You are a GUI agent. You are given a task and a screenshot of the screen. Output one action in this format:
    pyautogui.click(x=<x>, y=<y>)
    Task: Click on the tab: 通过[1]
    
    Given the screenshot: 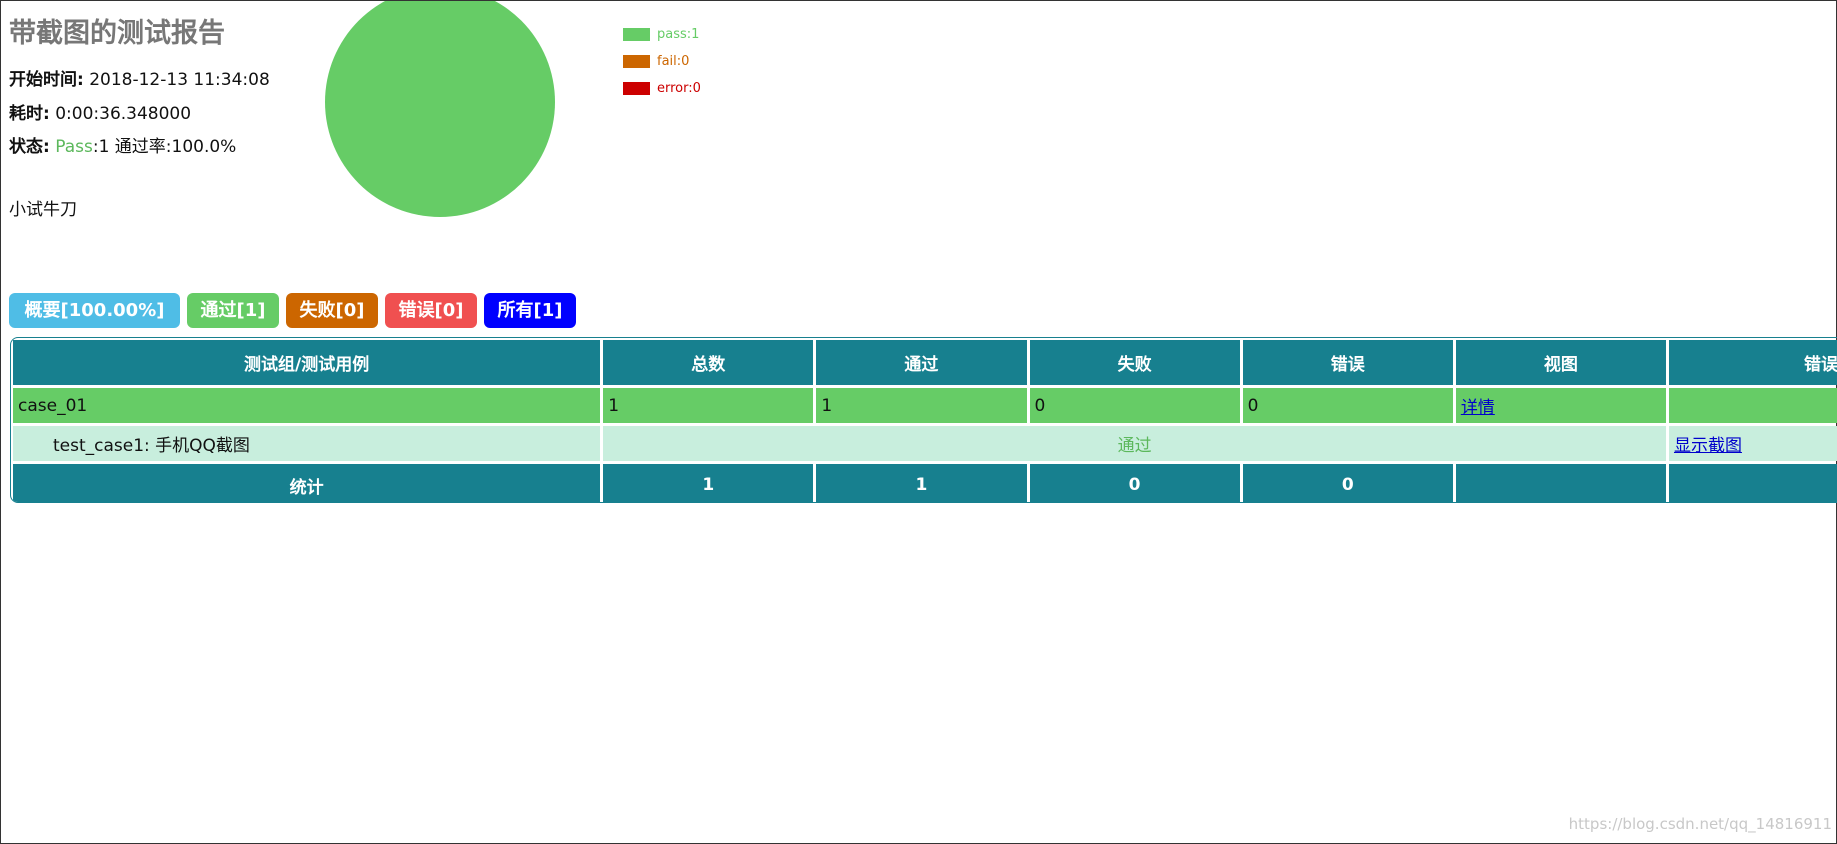 What is the action you would take?
    pyautogui.click(x=233, y=310)
    